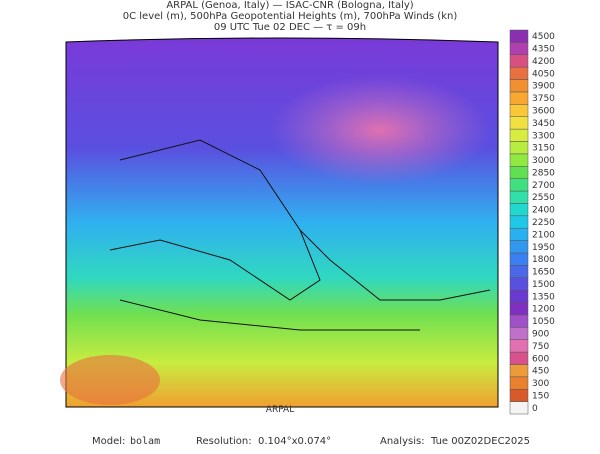  I want to click on colorbar-label: 3450, so click(543, 124).